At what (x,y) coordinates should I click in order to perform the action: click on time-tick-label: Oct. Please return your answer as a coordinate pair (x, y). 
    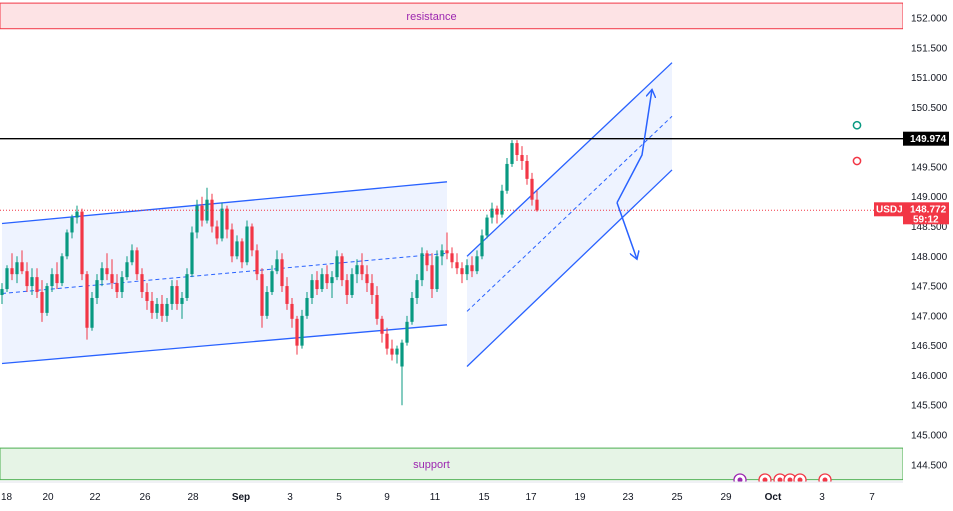
    Looking at the image, I should click on (773, 497).